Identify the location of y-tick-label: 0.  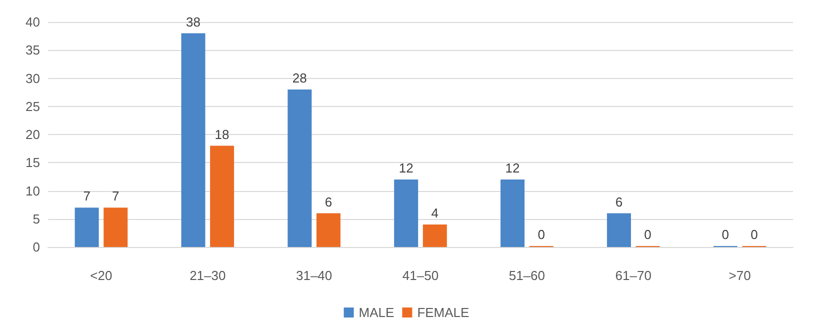
(36, 247).